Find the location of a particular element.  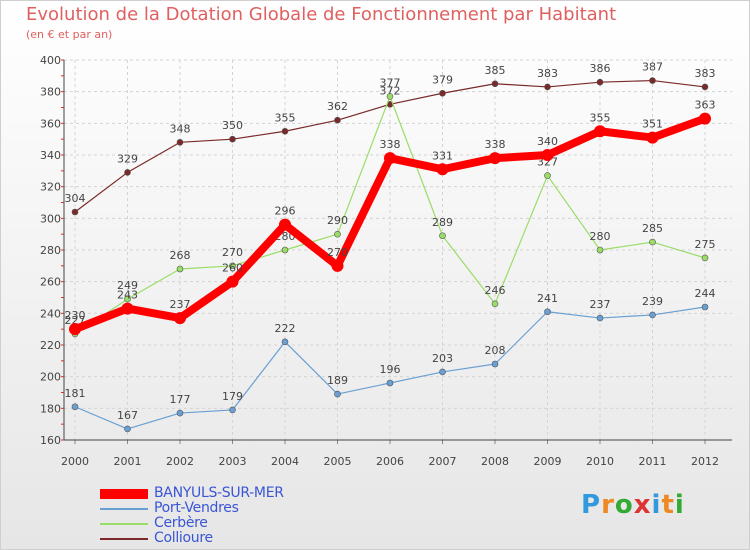

x-tick-label: 2004 is located at coordinates (285, 461).